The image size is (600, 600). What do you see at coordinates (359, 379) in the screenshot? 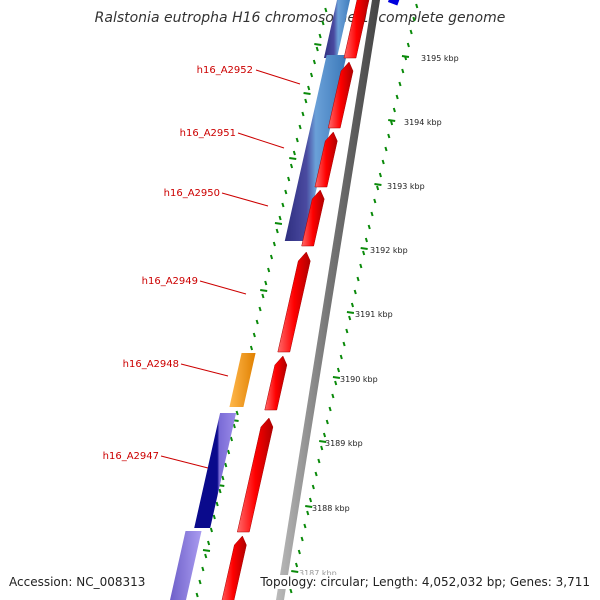
I see `scale-label: 3190 kbp` at bounding box center [359, 379].